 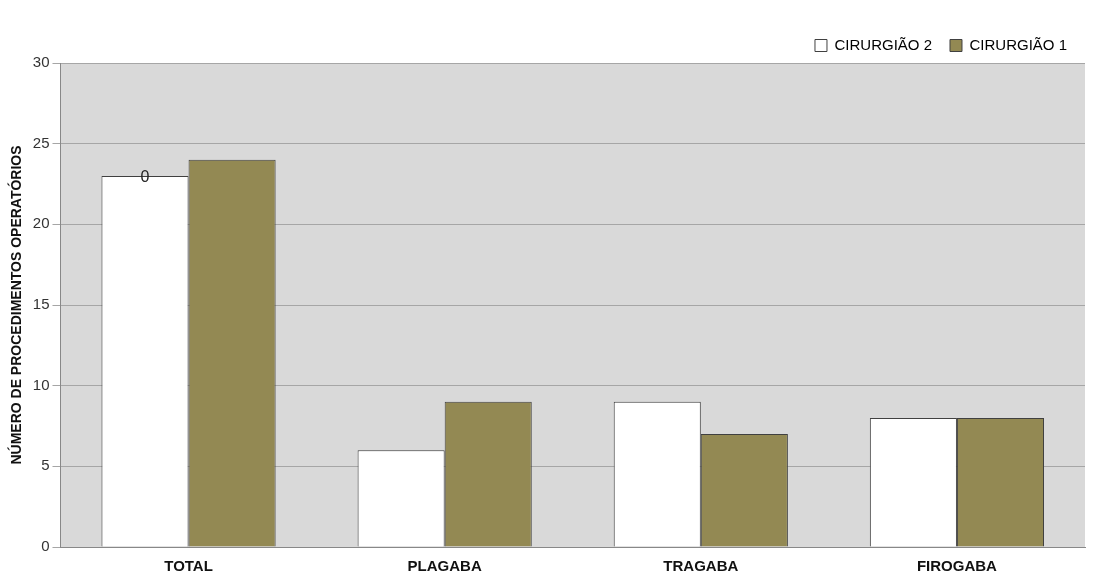 I want to click on y-tick-label: 10, so click(x=41, y=384).